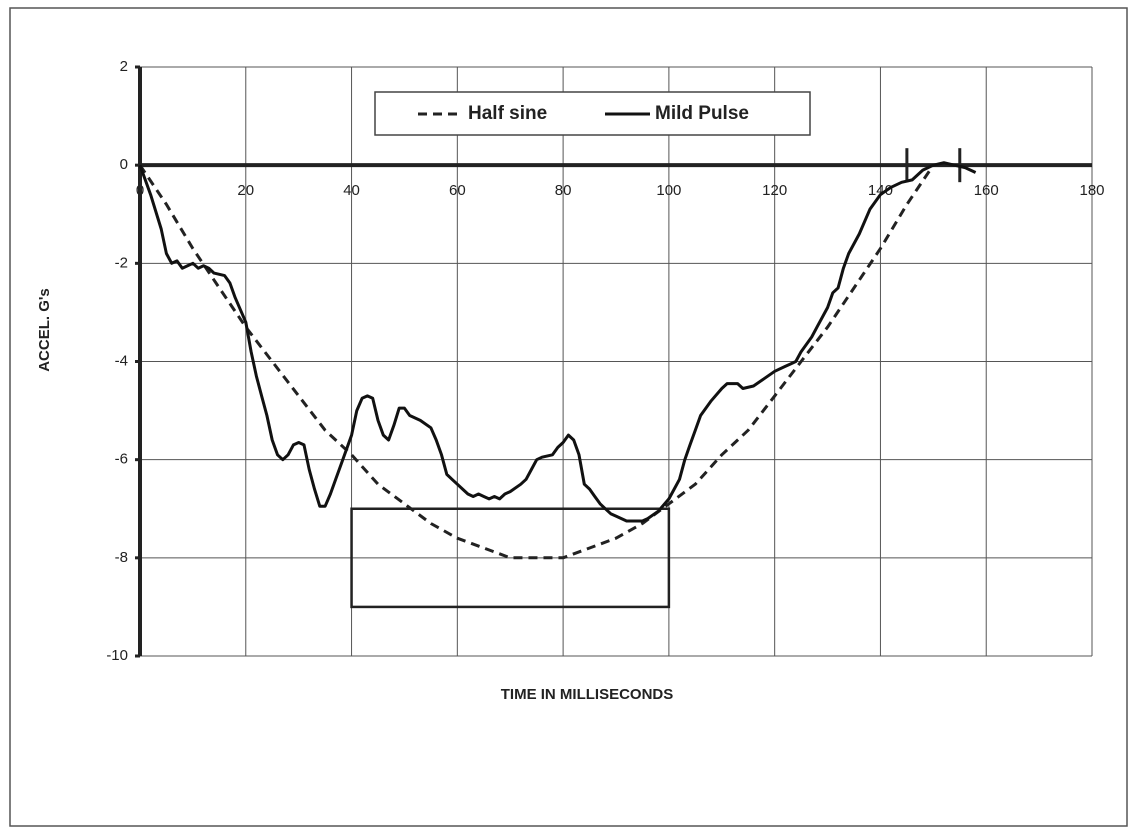 This screenshot has width=1128, height=827. What do you see at coordinates (124, 164) in the screenshot?
I see `y-tick-label: 0` at bounding box center [124, 164].